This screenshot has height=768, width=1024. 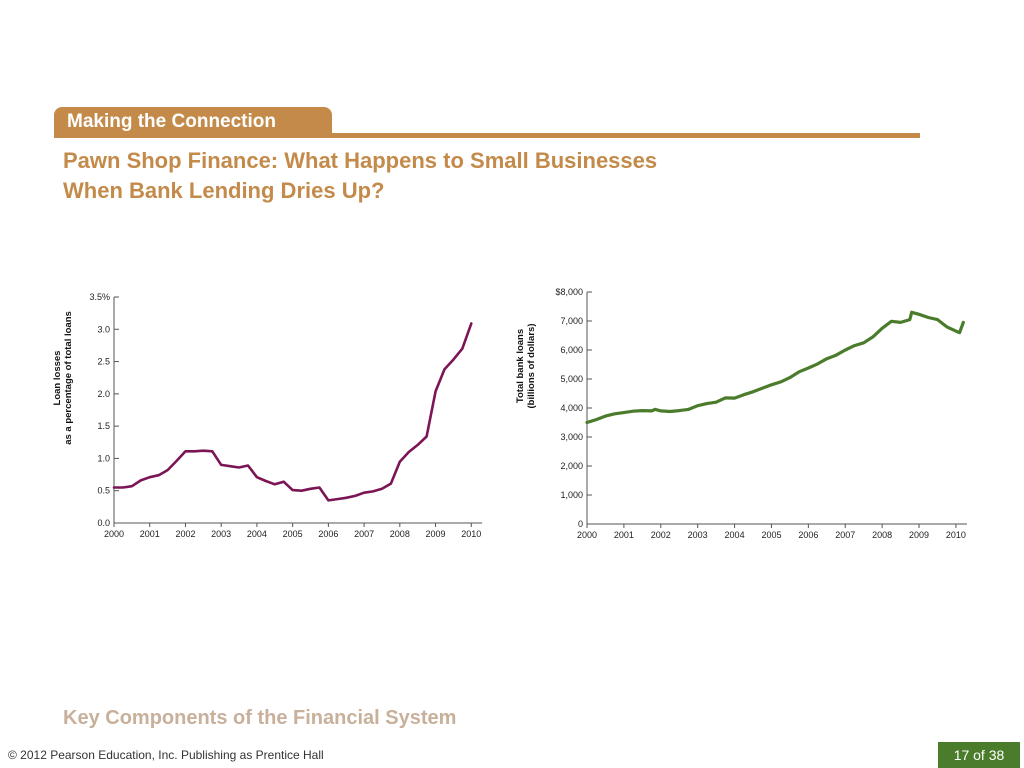 What do you see at coordinates (571, 321) in the screenshot?
I see `y-tick-label: 7,000` at bounding box center [571, 321].